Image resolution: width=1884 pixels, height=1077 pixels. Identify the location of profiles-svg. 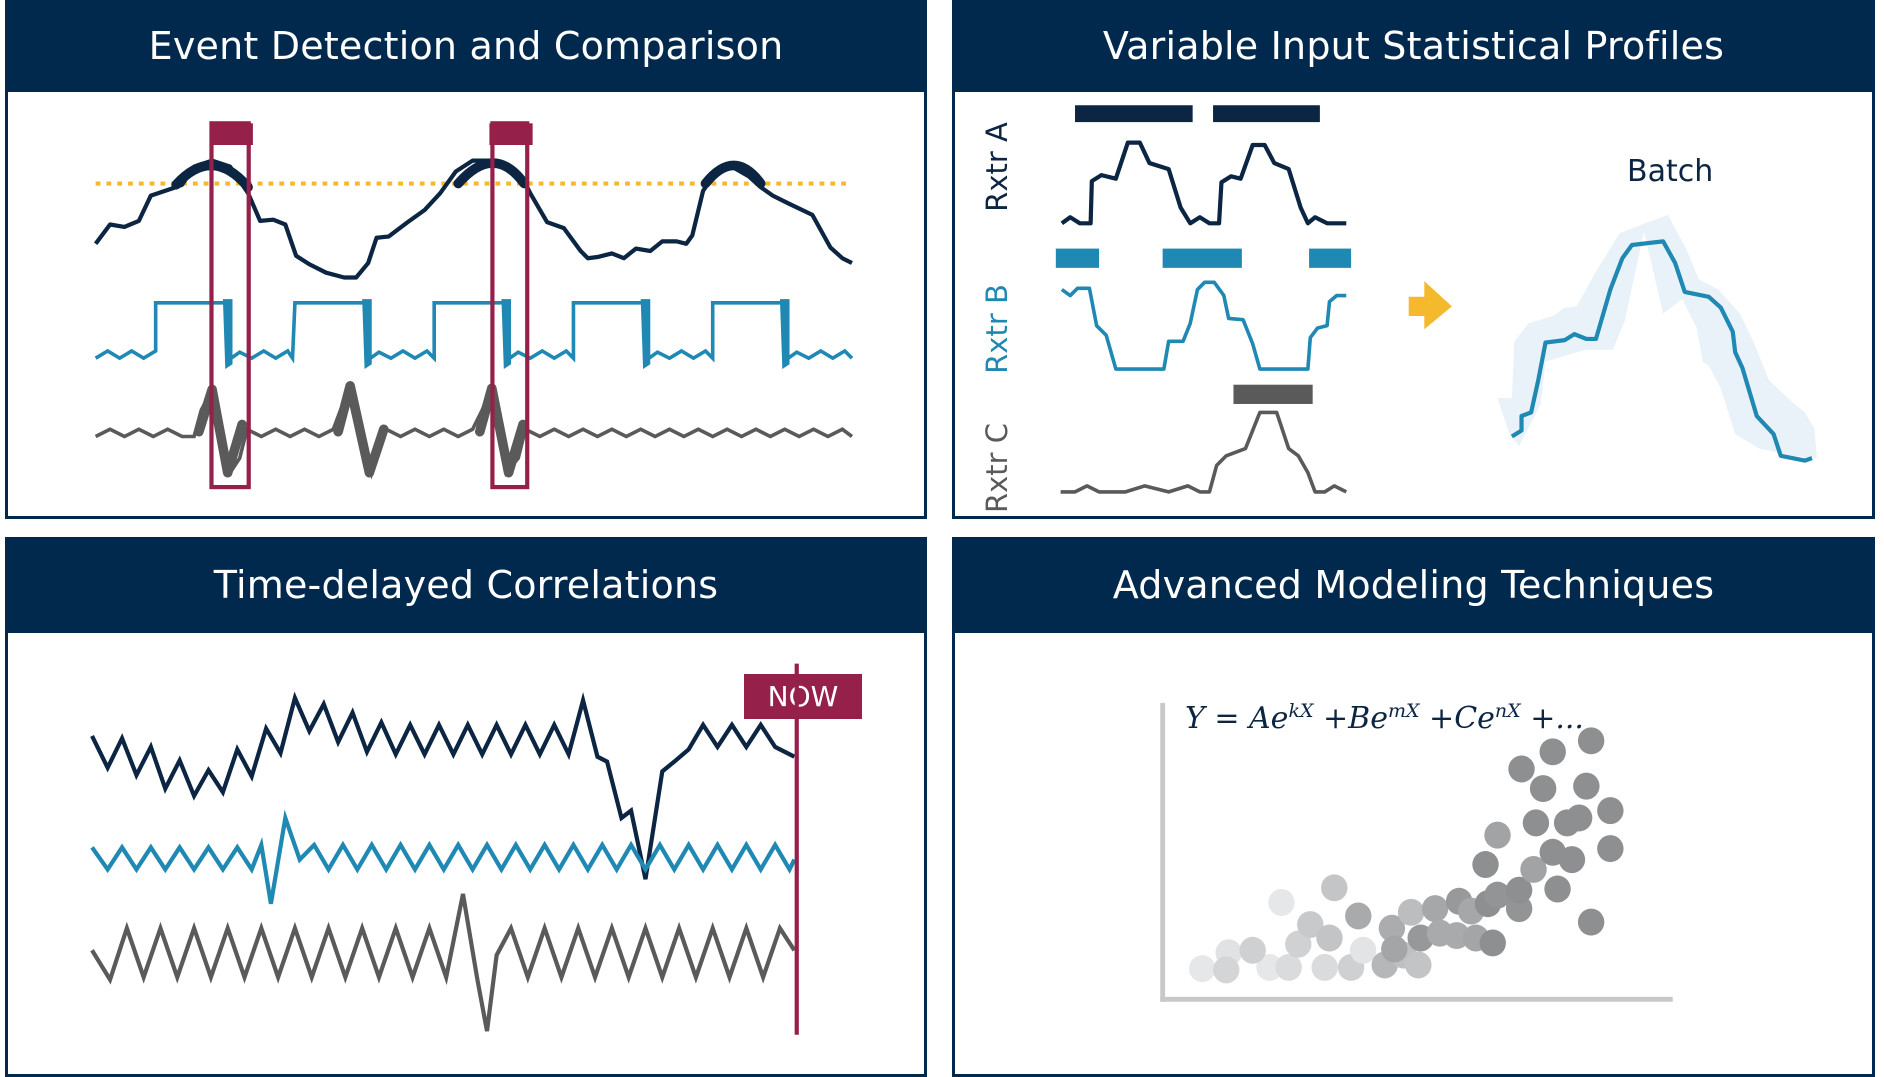
(1436, 299).